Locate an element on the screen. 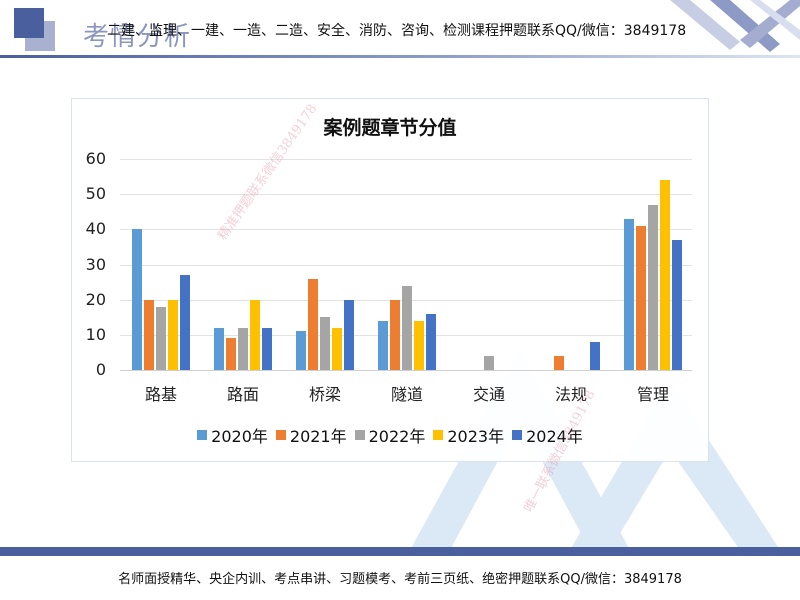 The height and width of the screenshot is (600, 800). bar-2023年-管理 is located at coordinates (665, 275).